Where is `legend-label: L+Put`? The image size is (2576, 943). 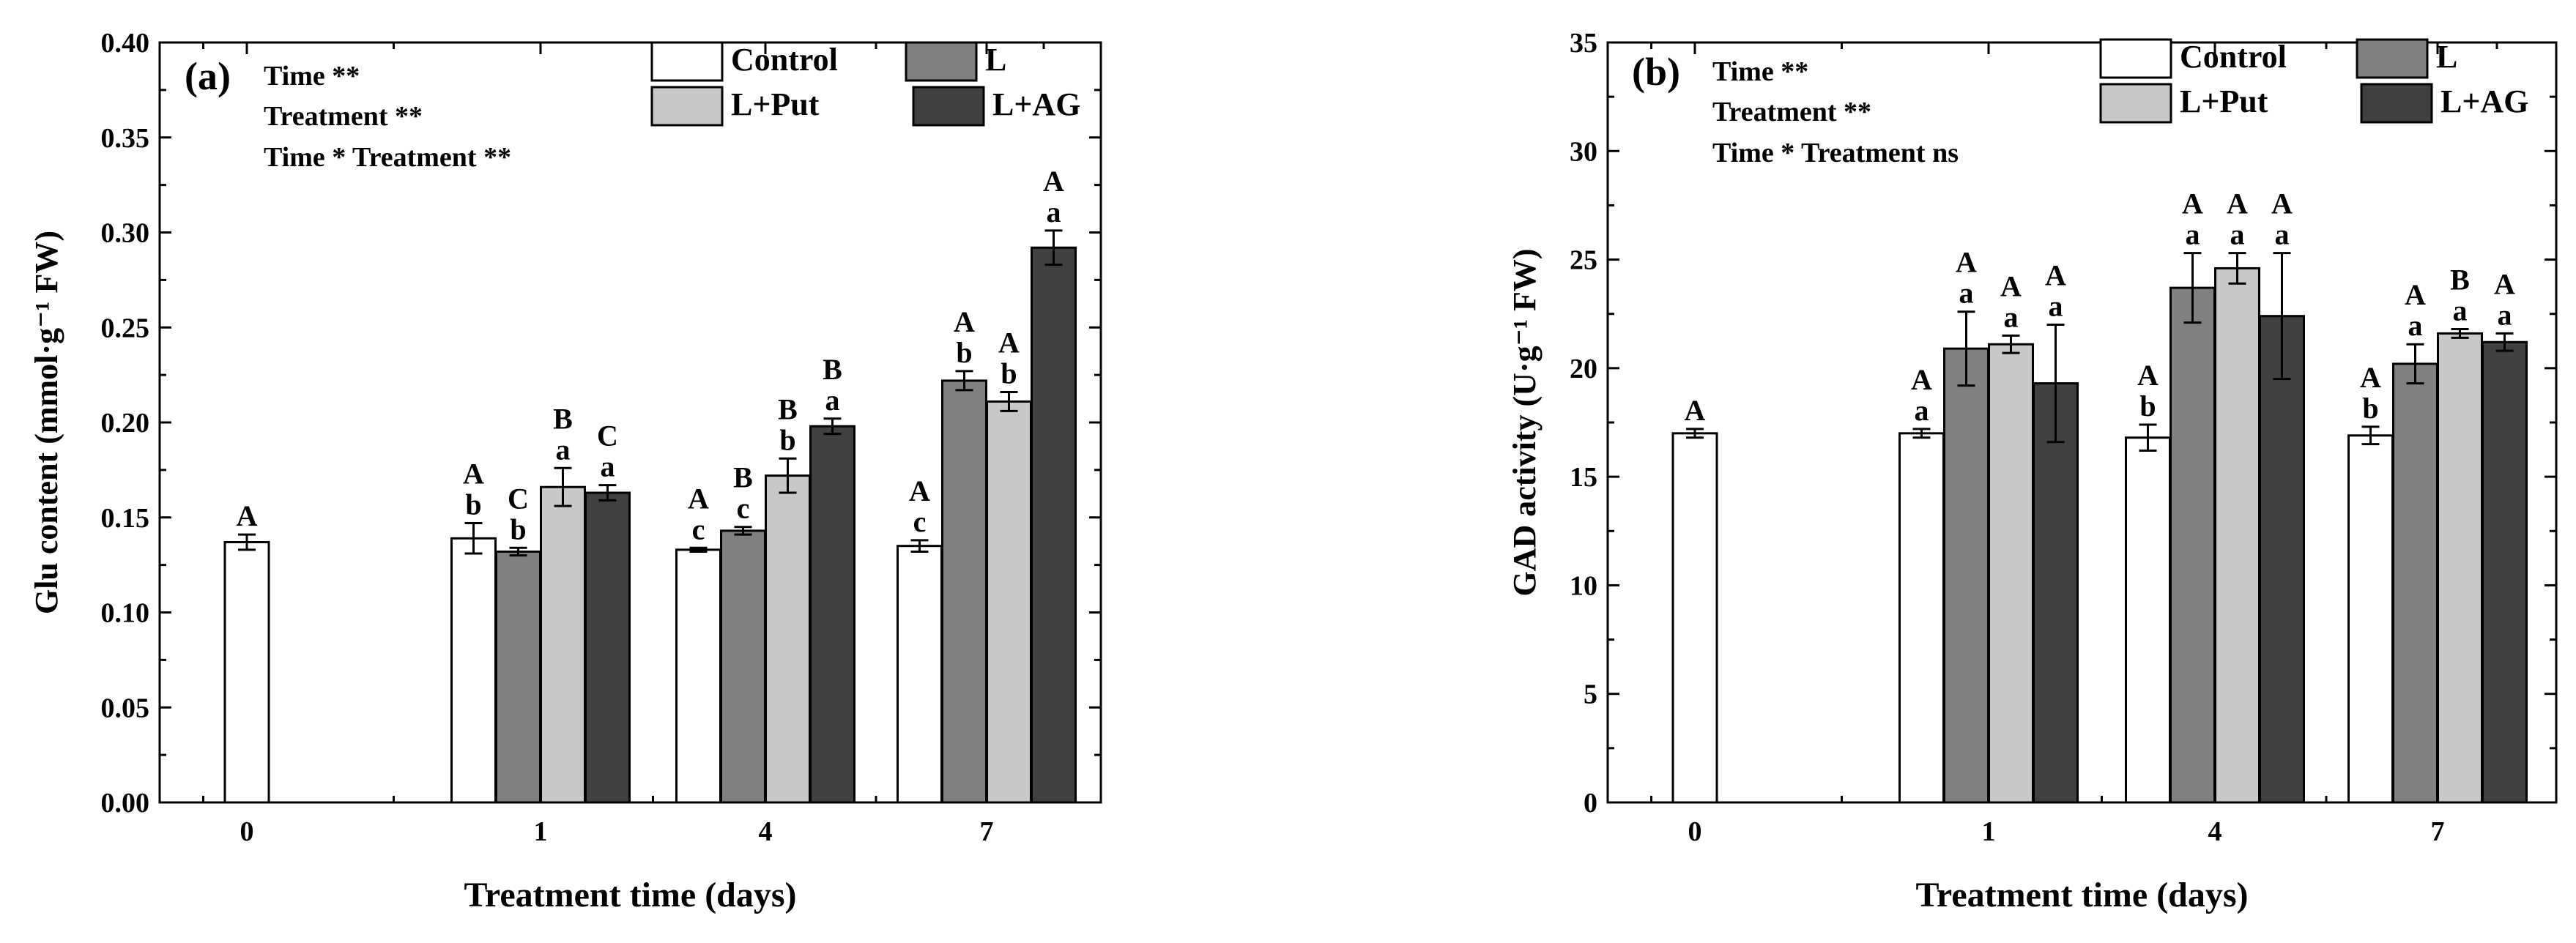
legend-label: L+Put is located at coordinates (2224, 101).